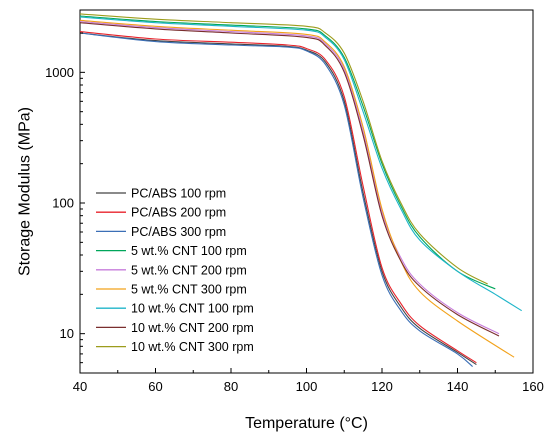 Image resolution: width=550 pixels, height=438 pixels. I want to click on x-tick-label: 60, so click(155, 386).